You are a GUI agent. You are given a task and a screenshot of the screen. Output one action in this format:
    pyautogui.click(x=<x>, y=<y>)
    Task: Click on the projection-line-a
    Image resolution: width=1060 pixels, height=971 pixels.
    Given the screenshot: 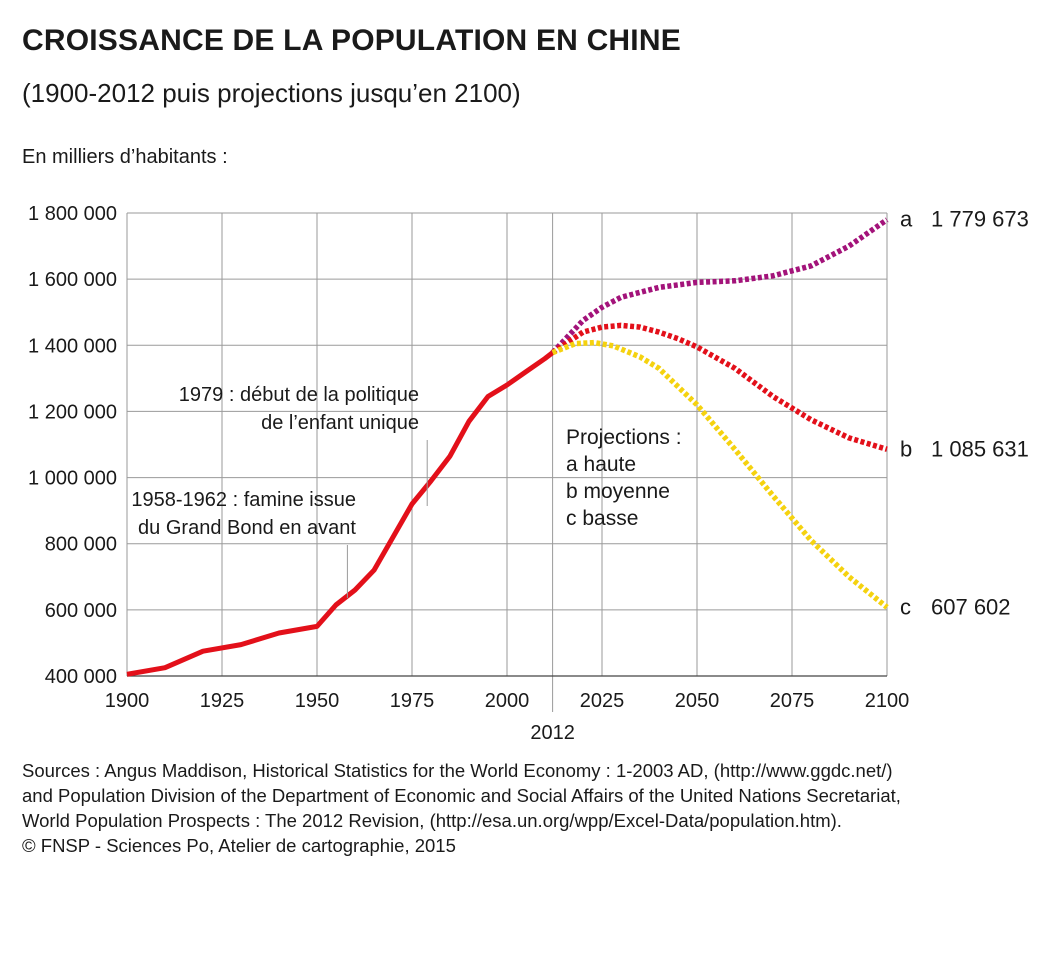 What is the action you would take?
    pyautogui.click(x=719, y=286)
    